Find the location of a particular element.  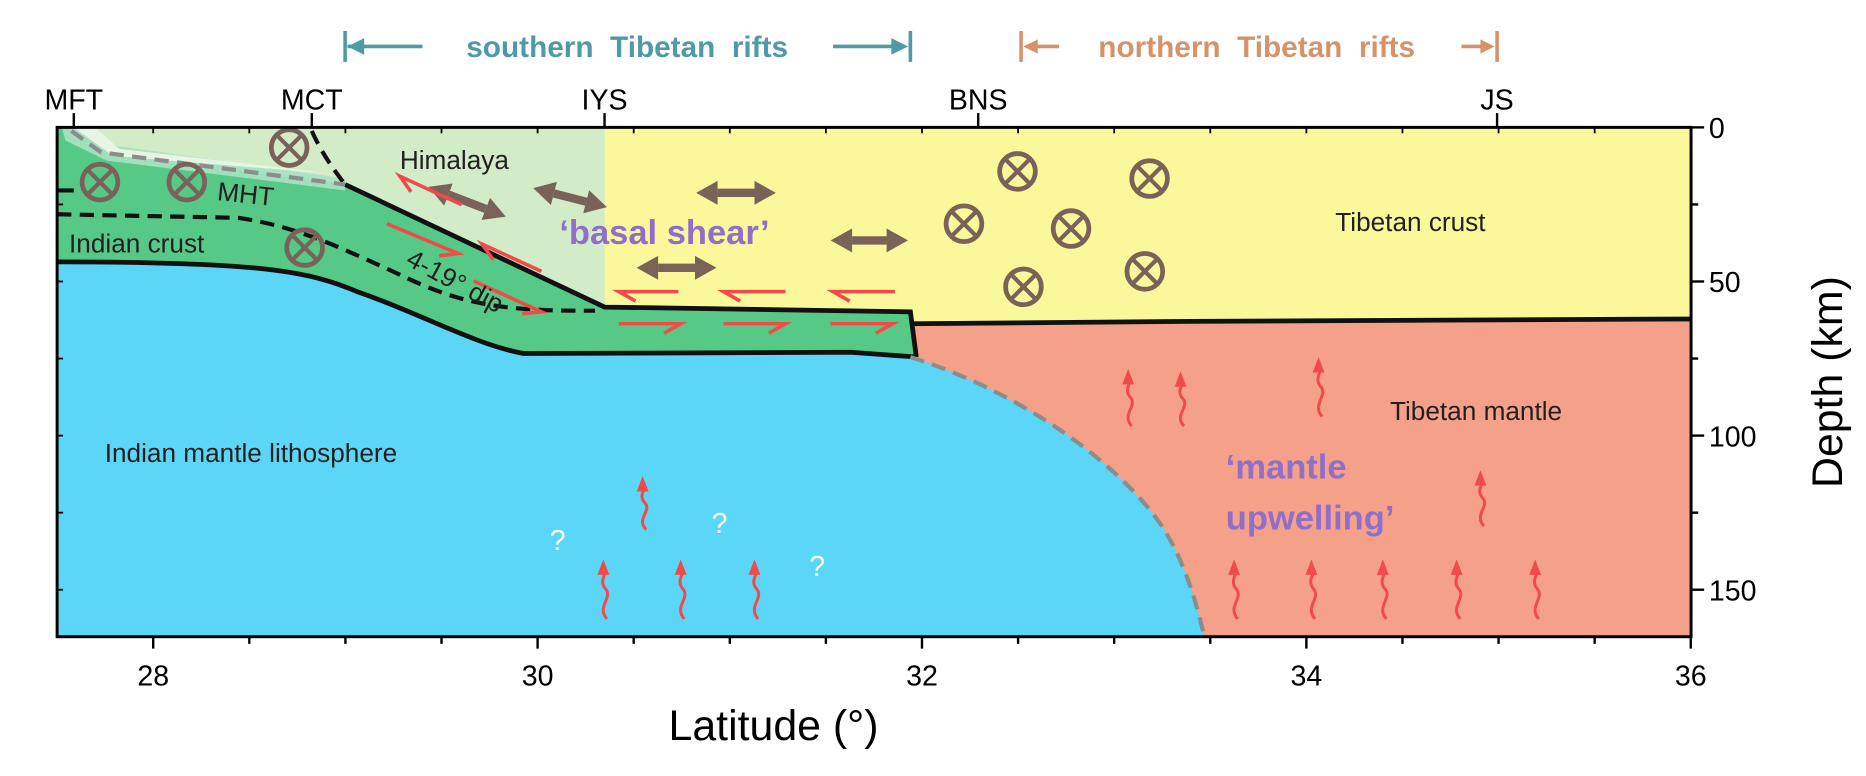

y-tick-label: 0 is located at coordinates (1717, 129).